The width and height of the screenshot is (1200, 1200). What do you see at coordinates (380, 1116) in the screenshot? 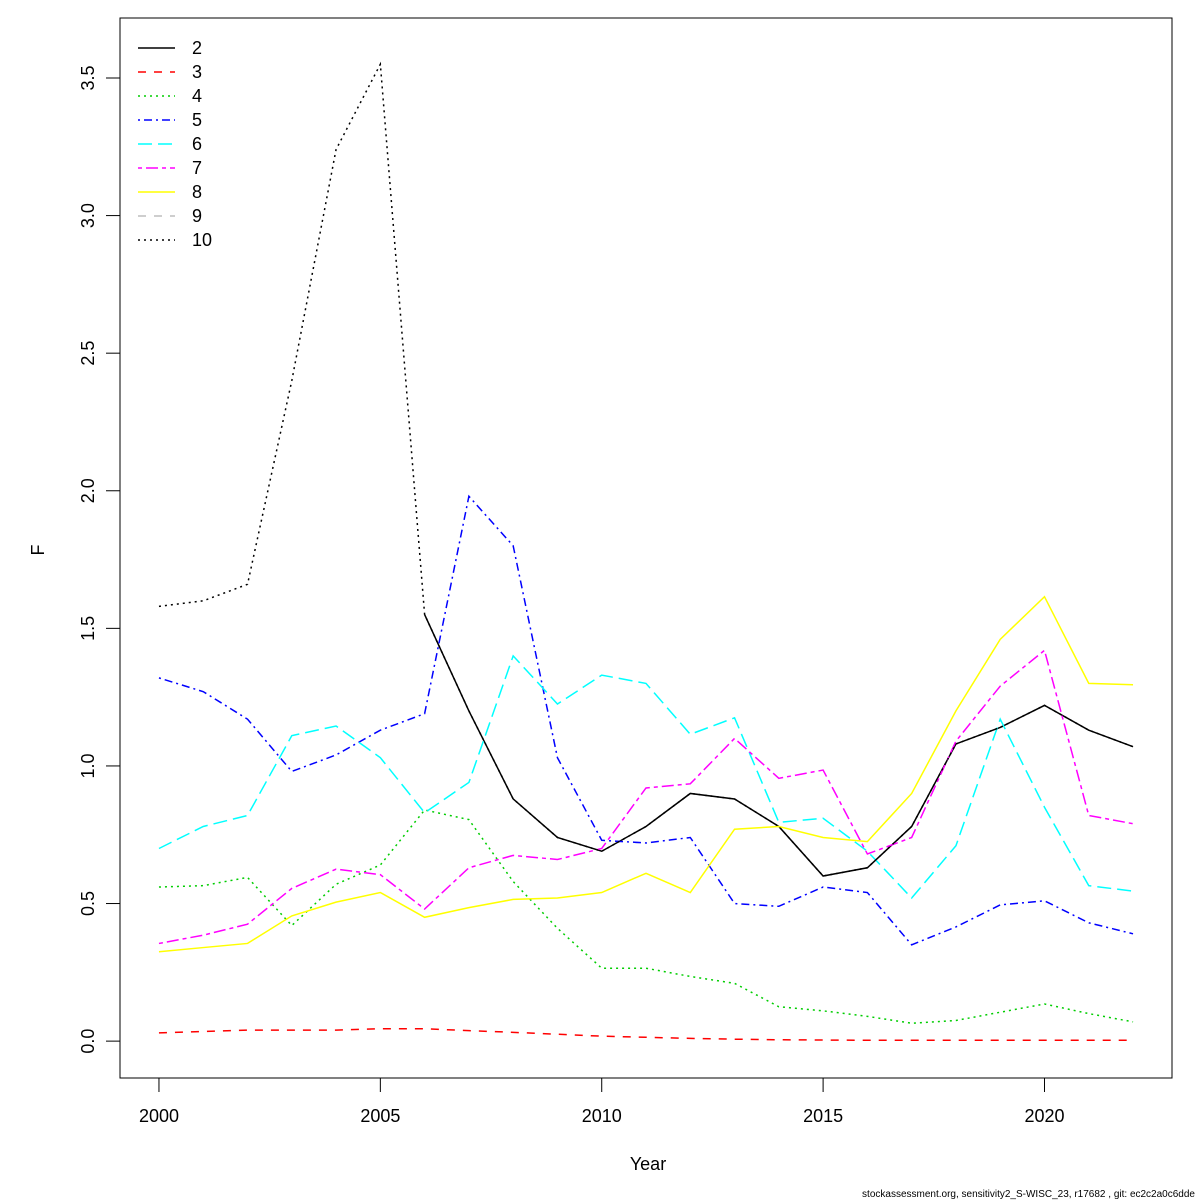
I see `x-tick-label: 2005` at bounding box center [380, 1116].